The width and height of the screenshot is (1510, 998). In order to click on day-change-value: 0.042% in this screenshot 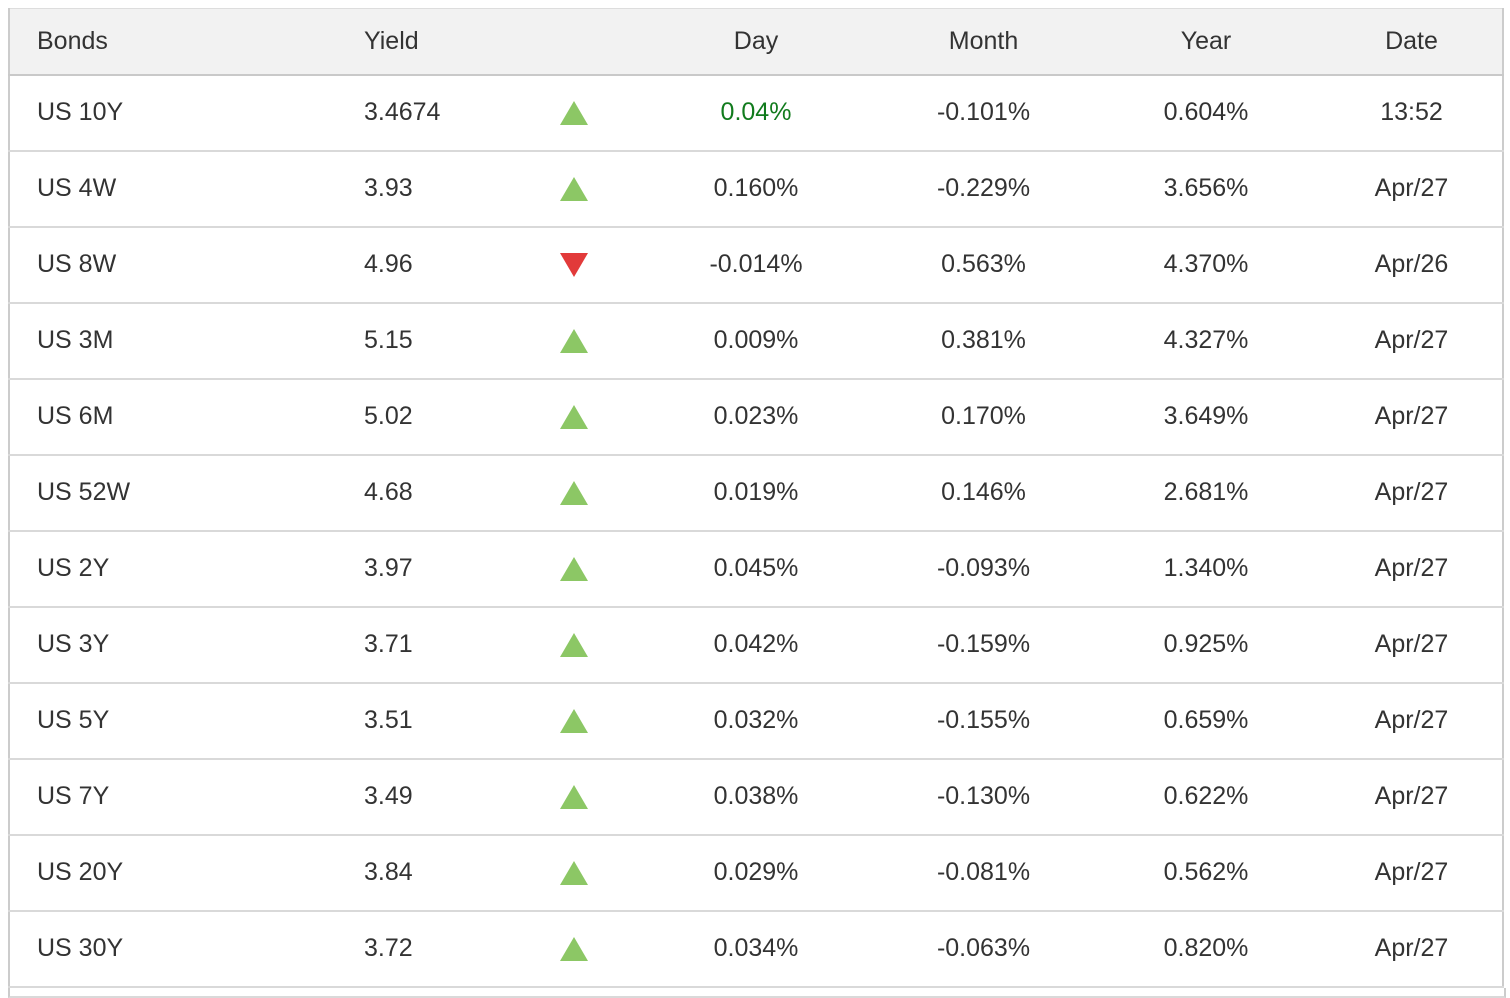, I will do `click(756, 644)`.